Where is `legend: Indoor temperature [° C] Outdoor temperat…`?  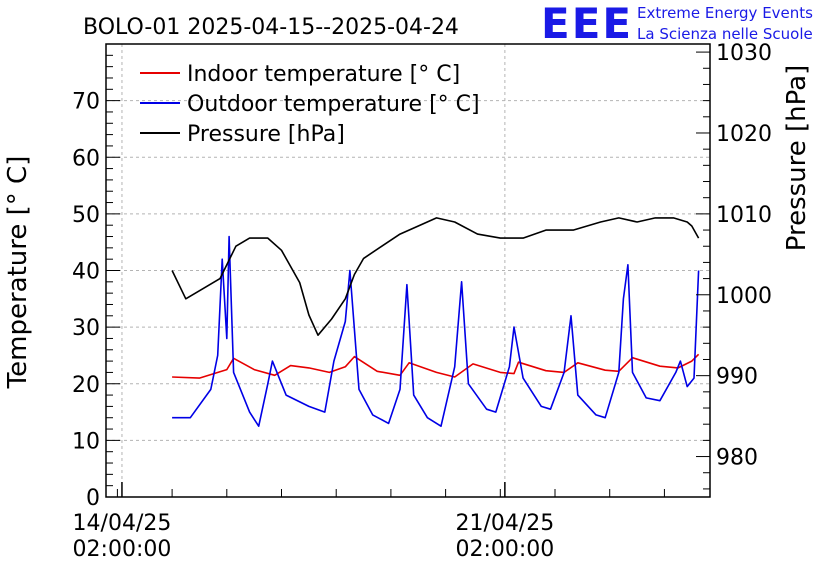
legend: Indoor temperature [° C] Outdoor temperat… is located at coordinates (310, 104).